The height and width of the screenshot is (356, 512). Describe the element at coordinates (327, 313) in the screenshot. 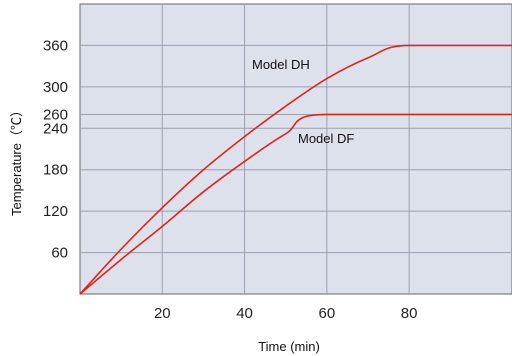

I see `x-tick-label-60: 60` at that location.